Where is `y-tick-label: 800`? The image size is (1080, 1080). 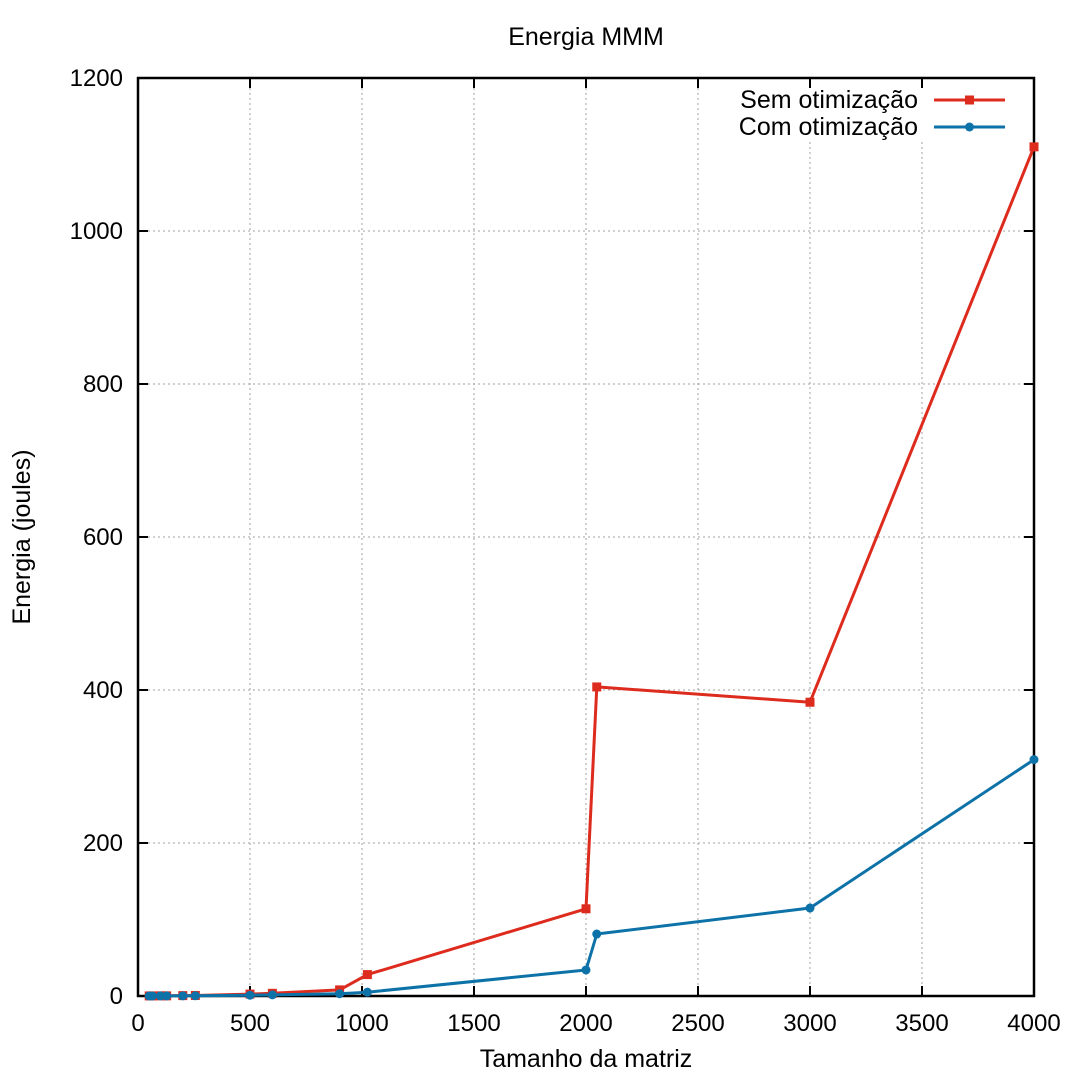
y-tick-label: 800 is located at coordinates (103, 384).